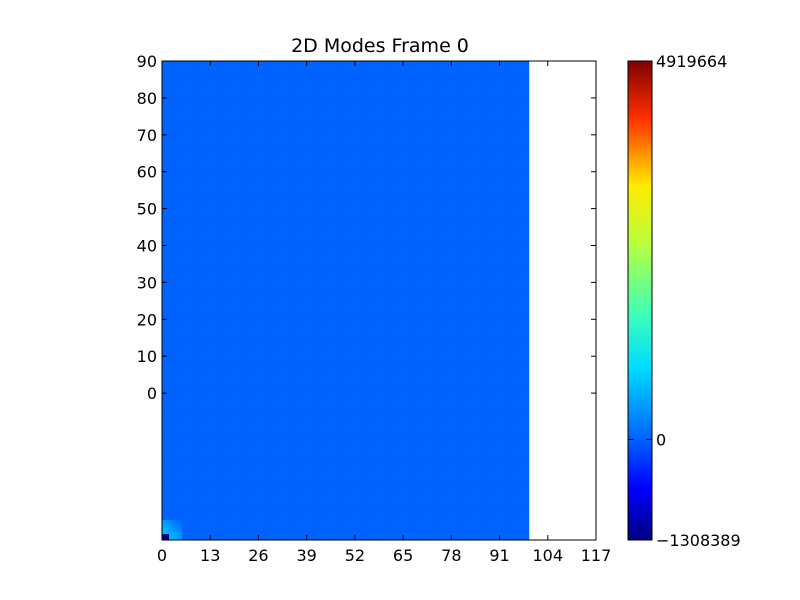 The image size is (800, 600). Describe the element at coordinates (548, 555) in the screenshot. I see `x-tick-label: 104` at that location.